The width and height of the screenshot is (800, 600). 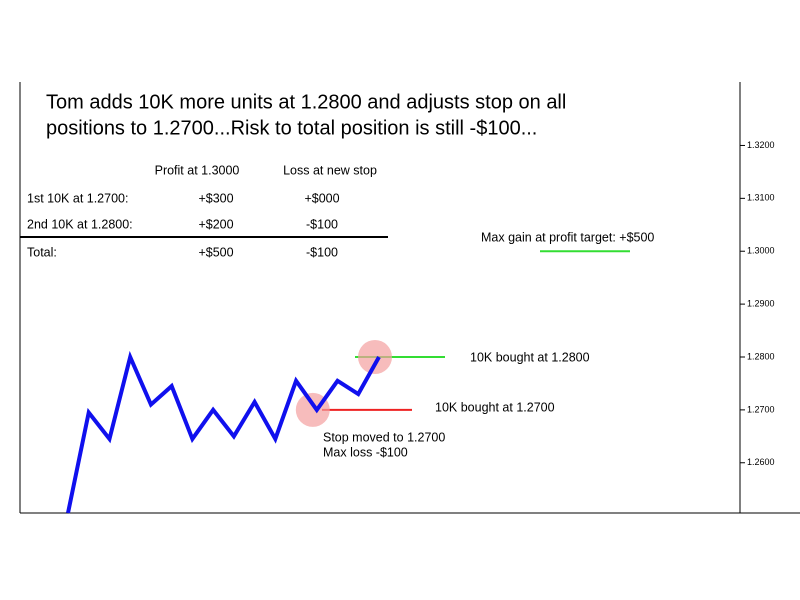 What do you see at coordinates (77, 198) in the screenshot?
I see `table-cell: 1st 10K at 1.2700:` at bounding box center [77, 198].